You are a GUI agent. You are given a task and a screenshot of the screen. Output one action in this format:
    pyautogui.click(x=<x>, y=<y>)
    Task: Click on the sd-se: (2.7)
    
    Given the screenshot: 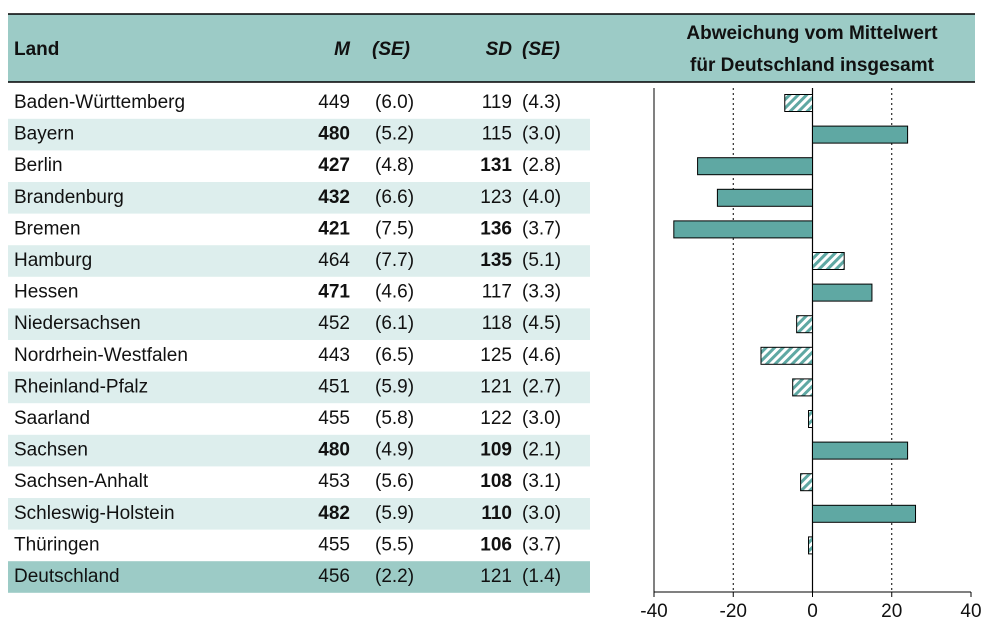 What is the action you would take?
    pyautogui.click(x=541, y=386)
    